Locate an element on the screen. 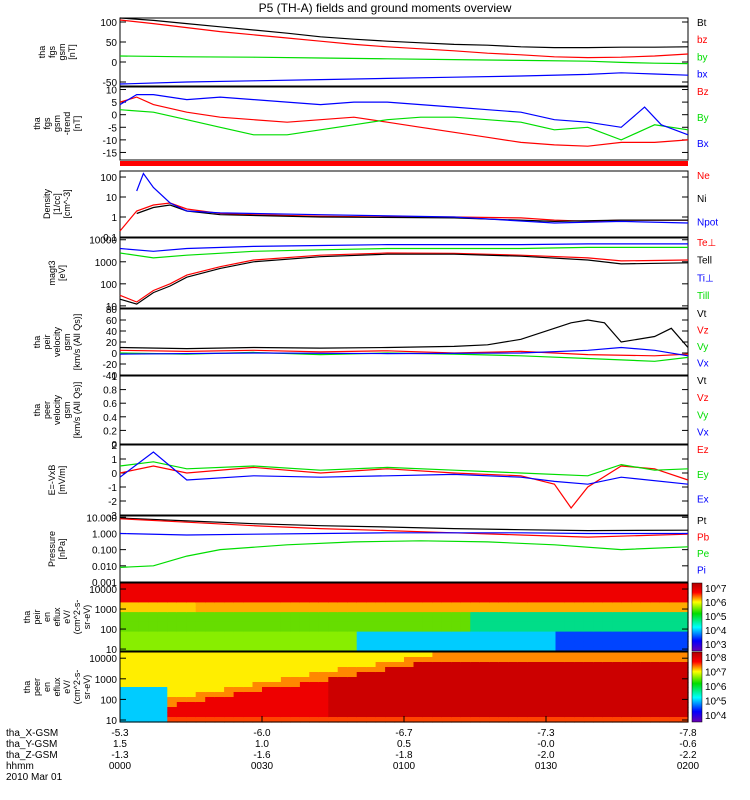  legend-entry: Vz is located at coordinates (703, 398).